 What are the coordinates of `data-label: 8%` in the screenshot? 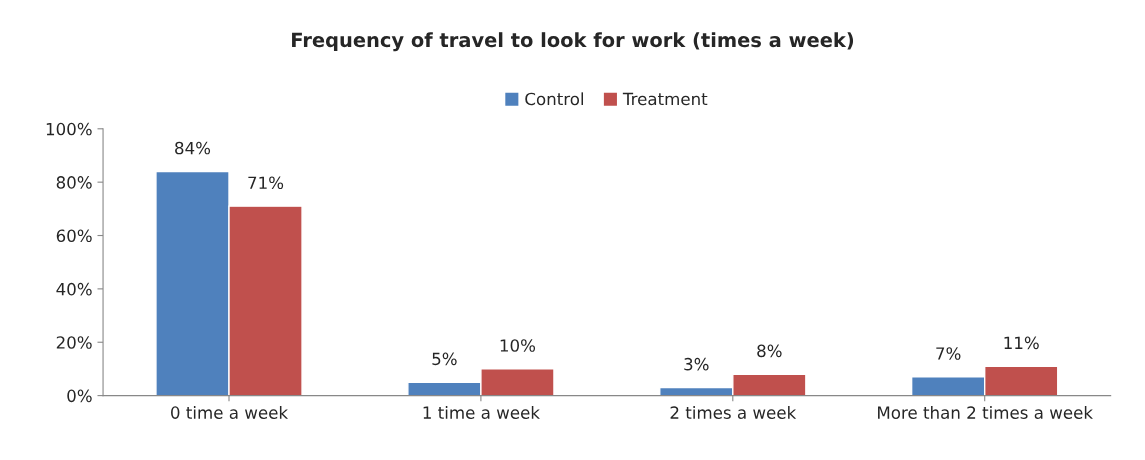 It's located at (769, 351).